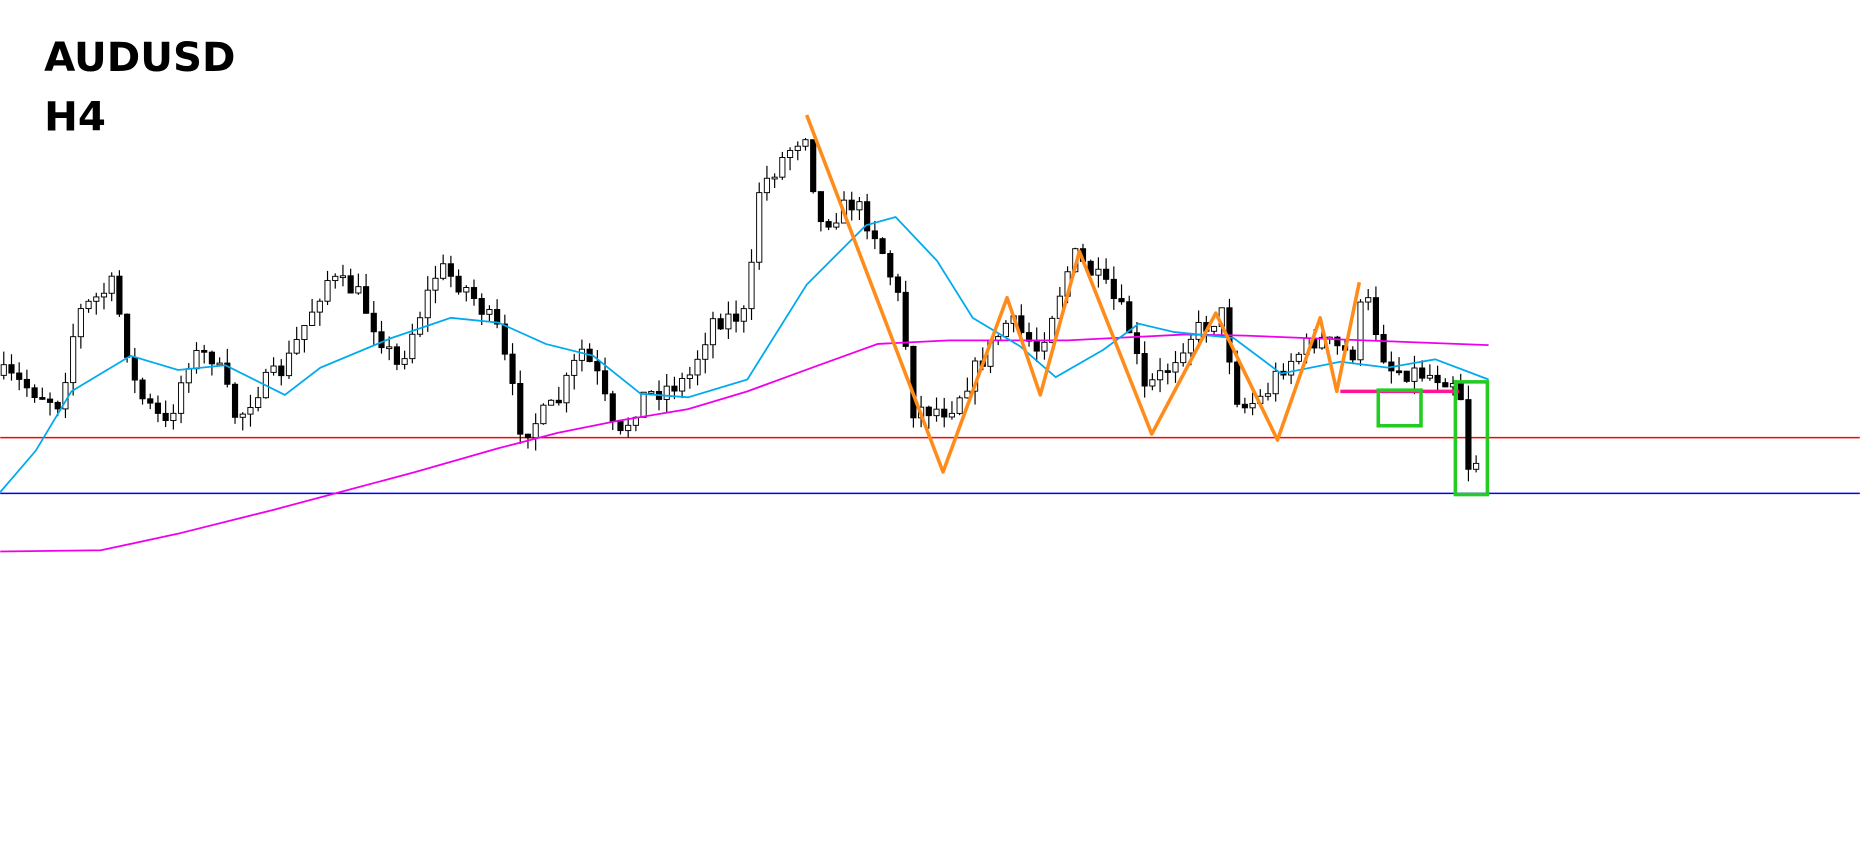 The width and height of the screenshot is (1860, 861). I want to click on highlight-box, so click(1399, 408).